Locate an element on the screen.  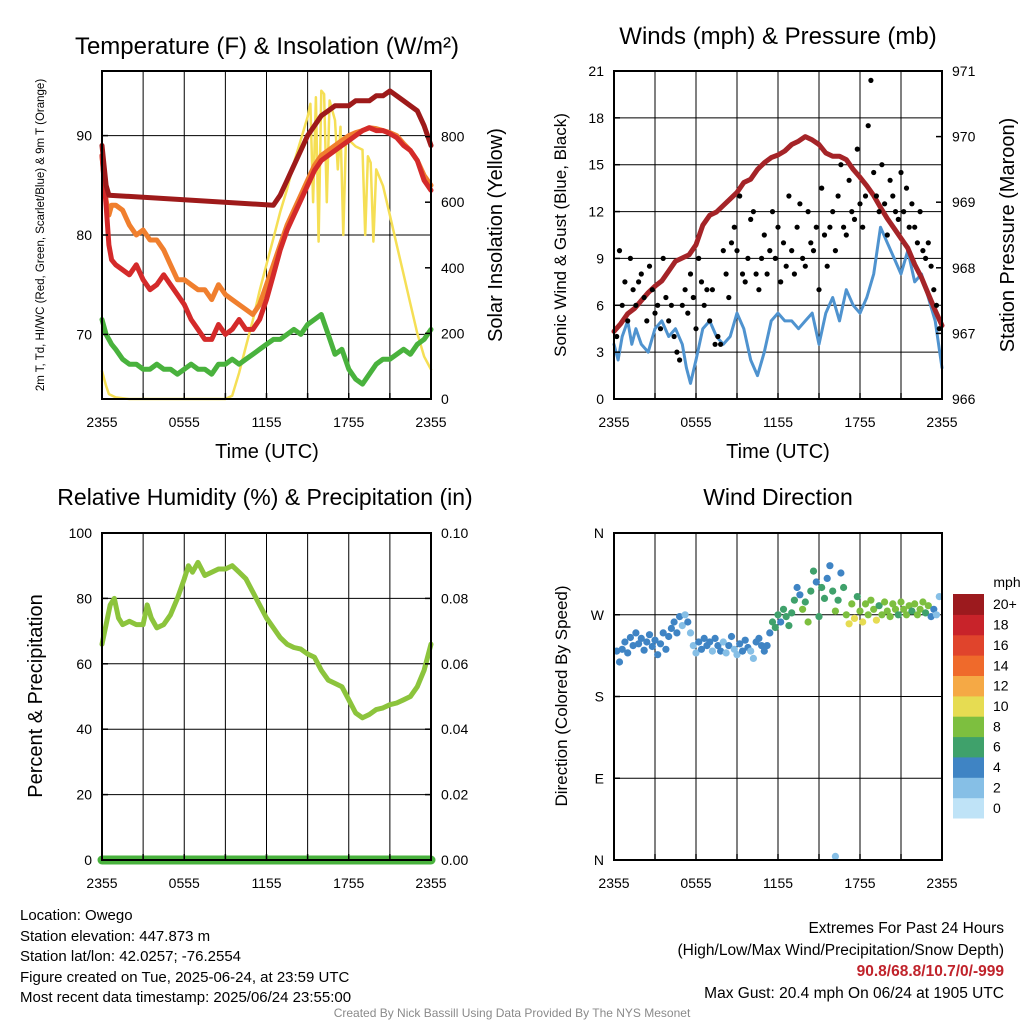
y-tick-label: 3 is located at coordinates (600, 352).